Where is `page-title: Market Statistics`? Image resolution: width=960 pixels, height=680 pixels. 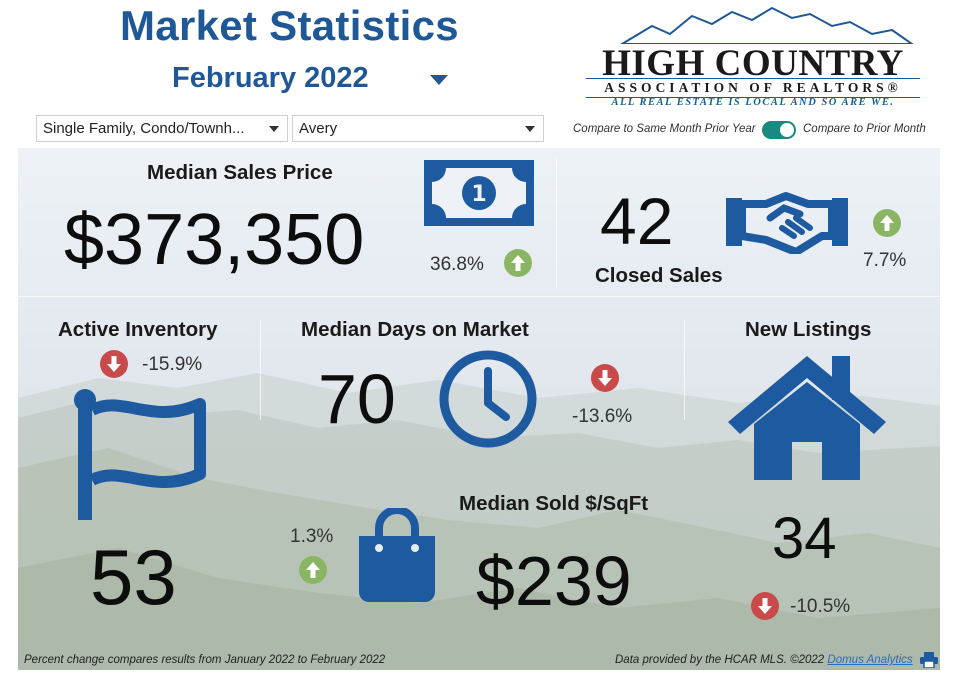 page-title: Market Statistics is located at coordinates (289, 25).